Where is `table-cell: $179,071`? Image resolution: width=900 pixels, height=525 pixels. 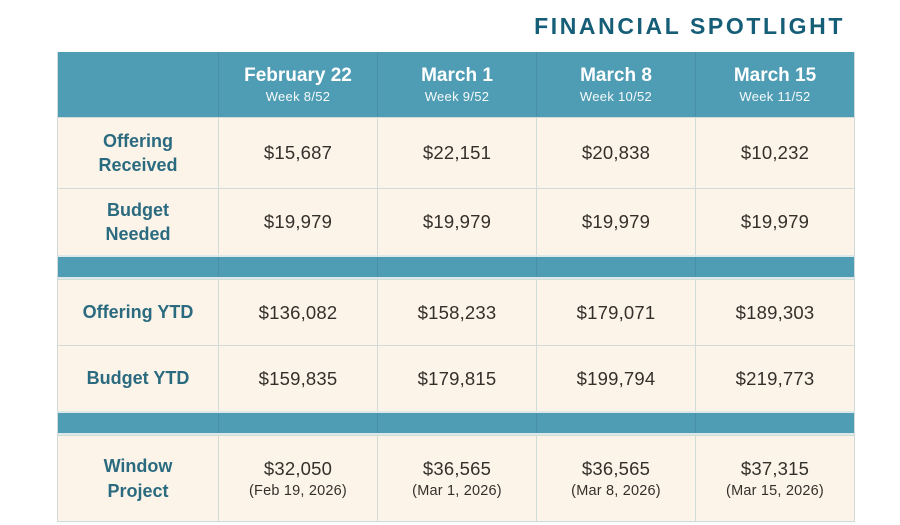
table-cell: $179,071 is located at coordinates (615, 312).